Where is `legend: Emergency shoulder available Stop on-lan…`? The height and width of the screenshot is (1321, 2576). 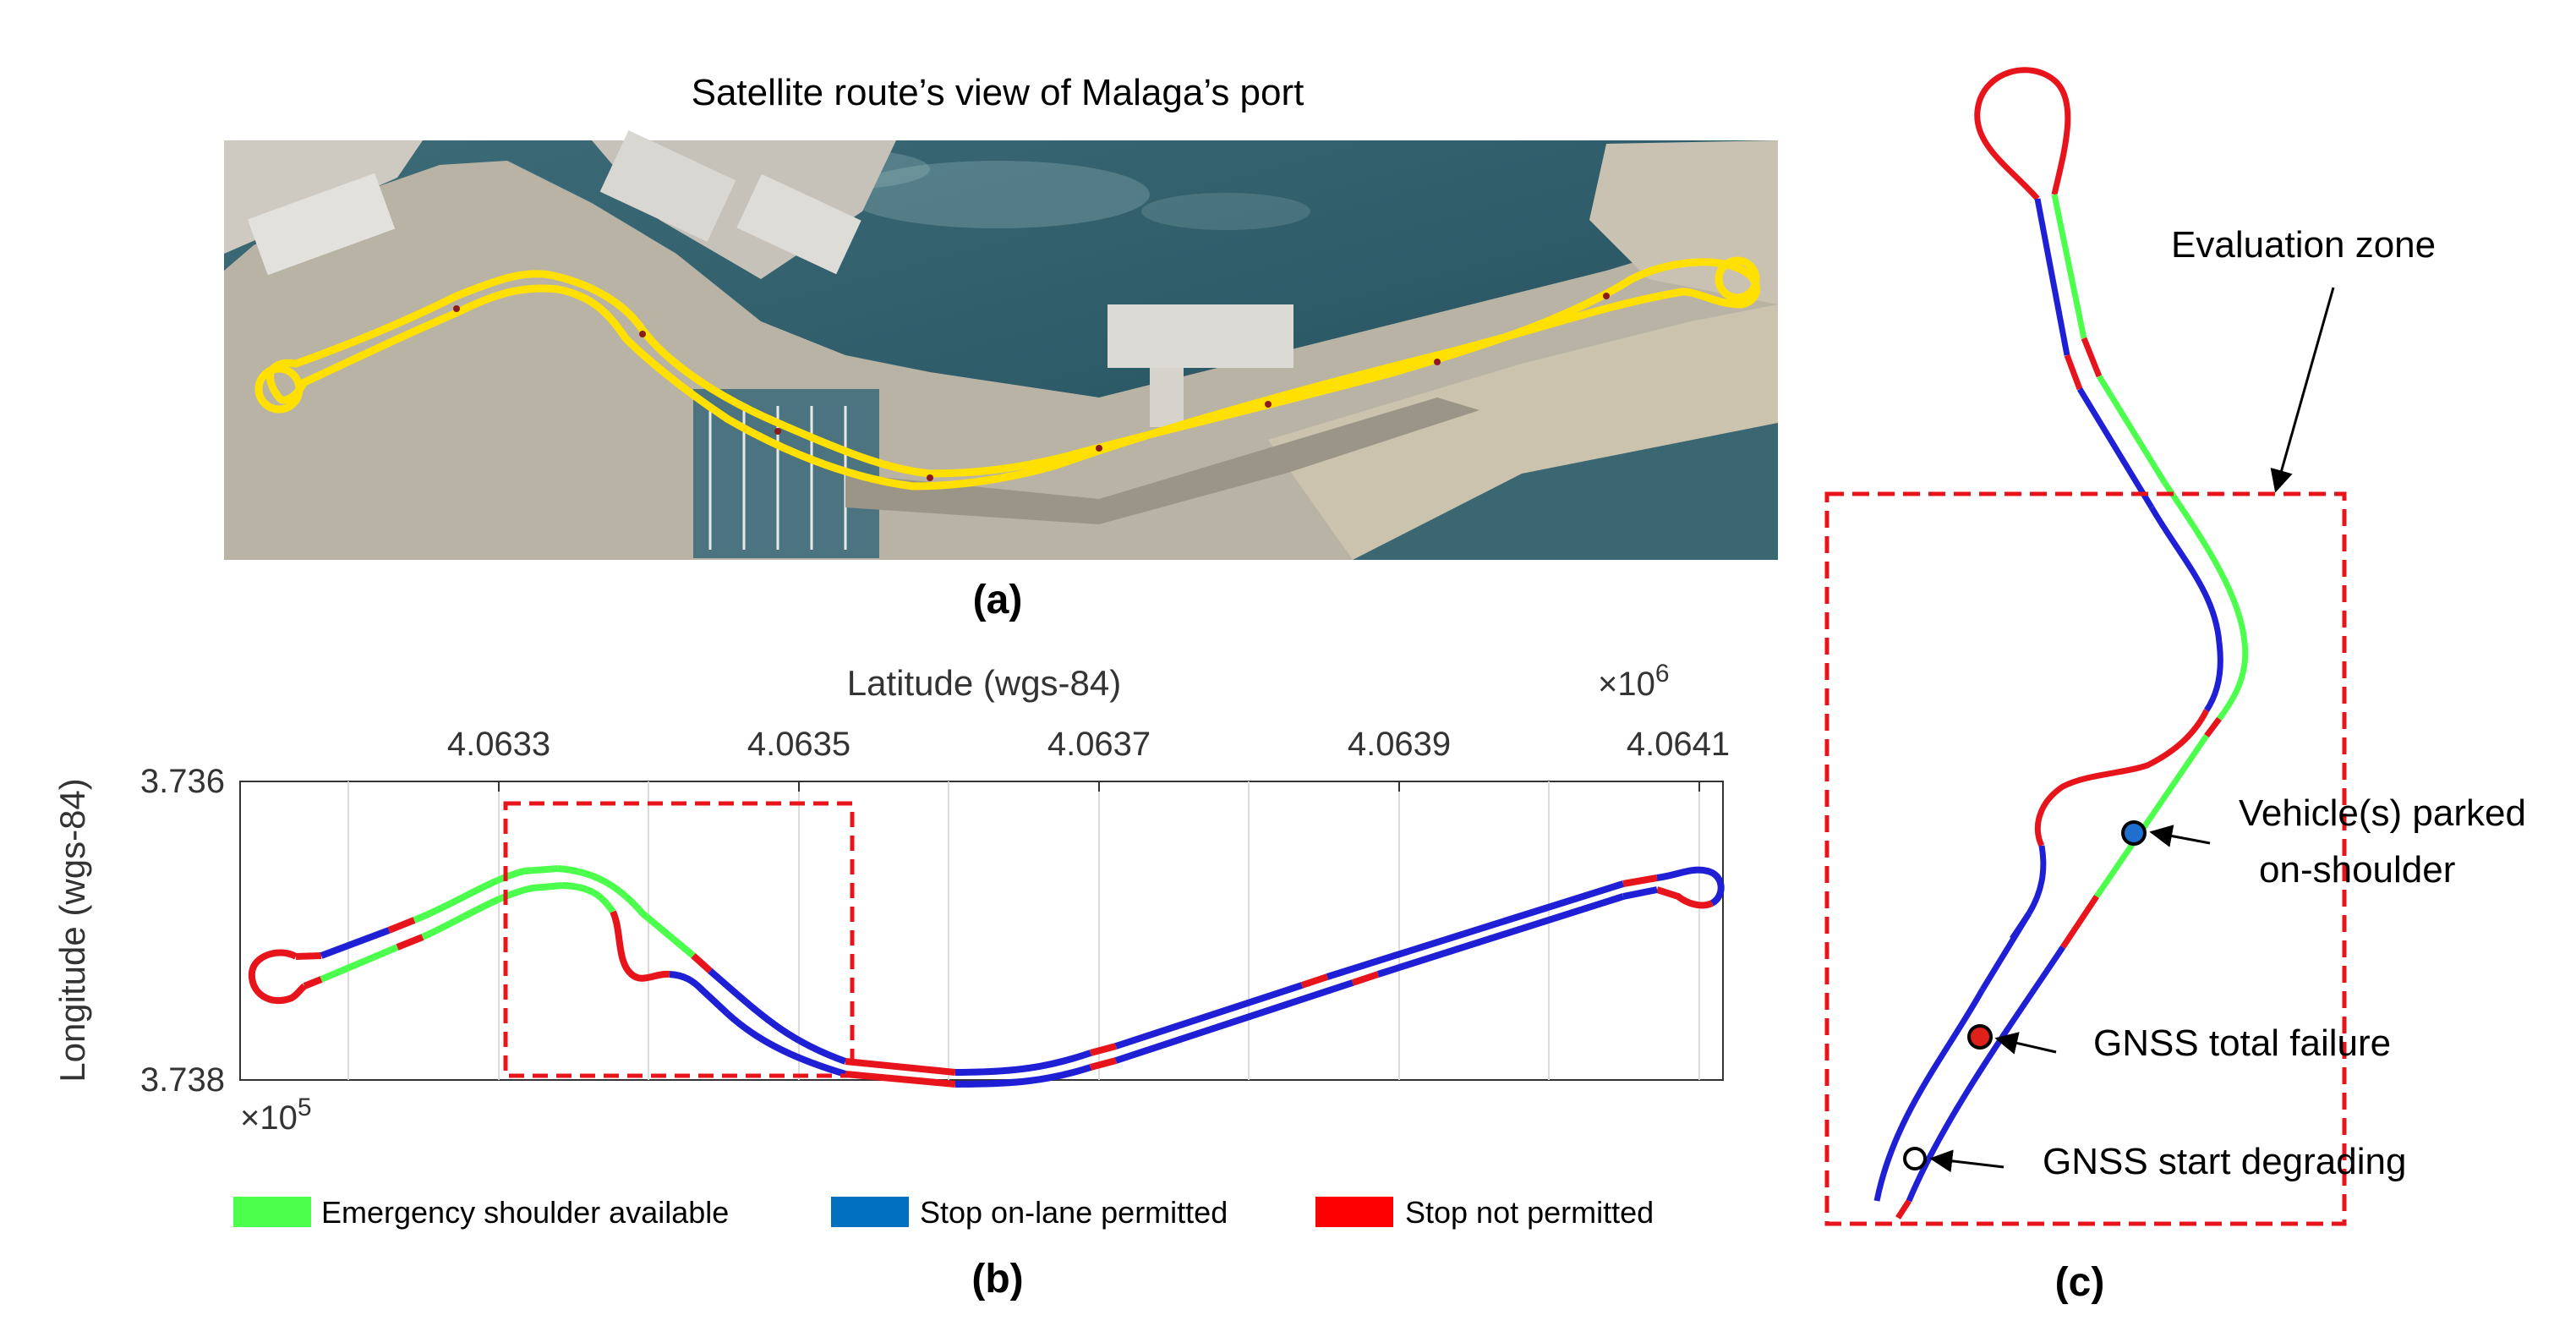 legend: Emergency shoulder available Stop on-lan… is located at coordinates (943, 1212).